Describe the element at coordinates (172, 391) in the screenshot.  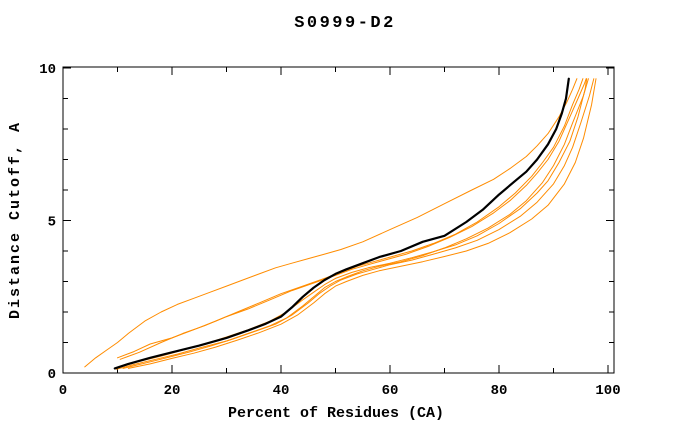
I see `x-tick-label: 20` at that location.